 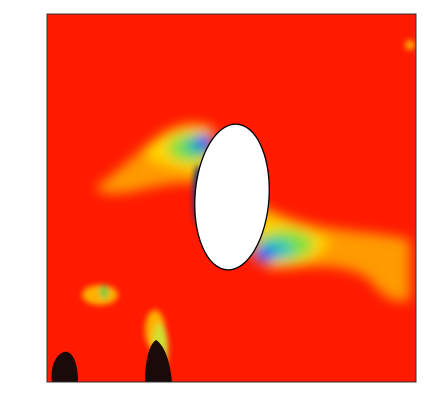 I want to click on dark-deposits, so click(x=111, y=361).